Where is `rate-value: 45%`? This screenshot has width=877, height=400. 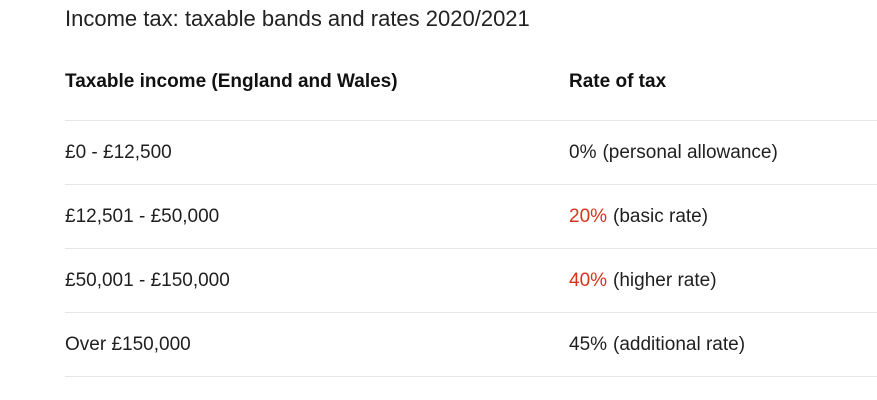 rate-value: 45% is located at coordinates (588, 344).